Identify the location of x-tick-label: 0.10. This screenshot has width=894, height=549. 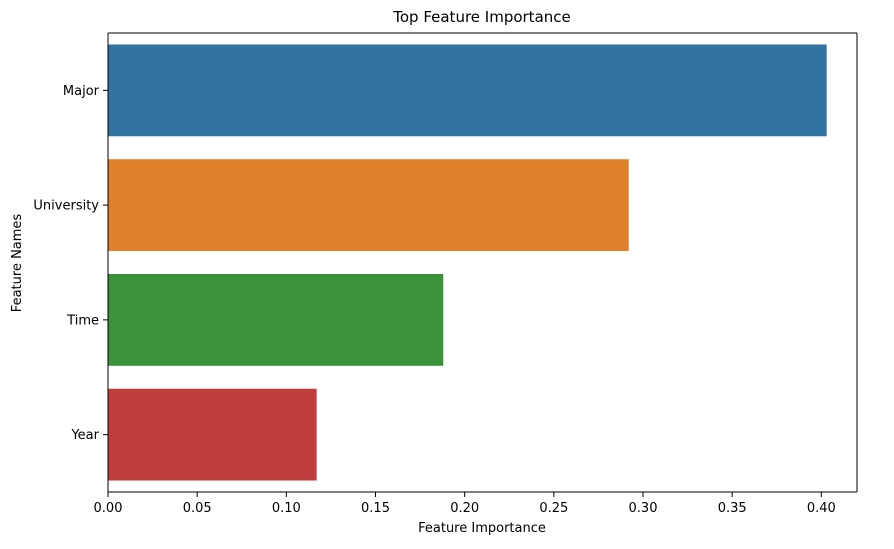
(286, 508).